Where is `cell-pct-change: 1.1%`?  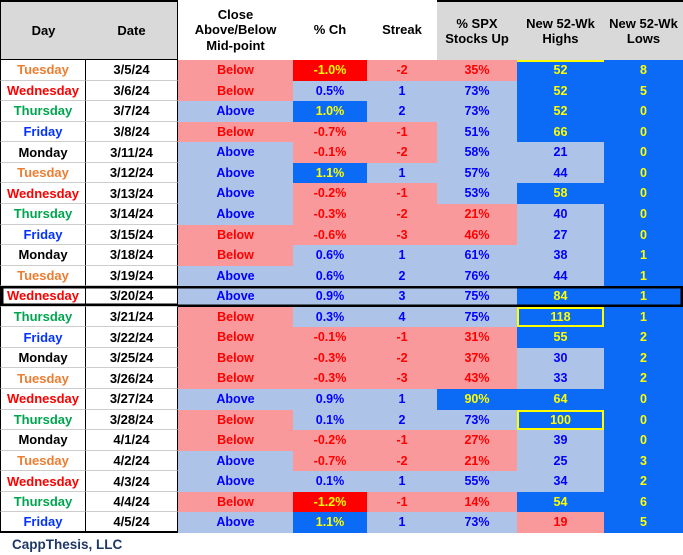 cell-pct-change: 1.1% is located at coordinates (330, 522).